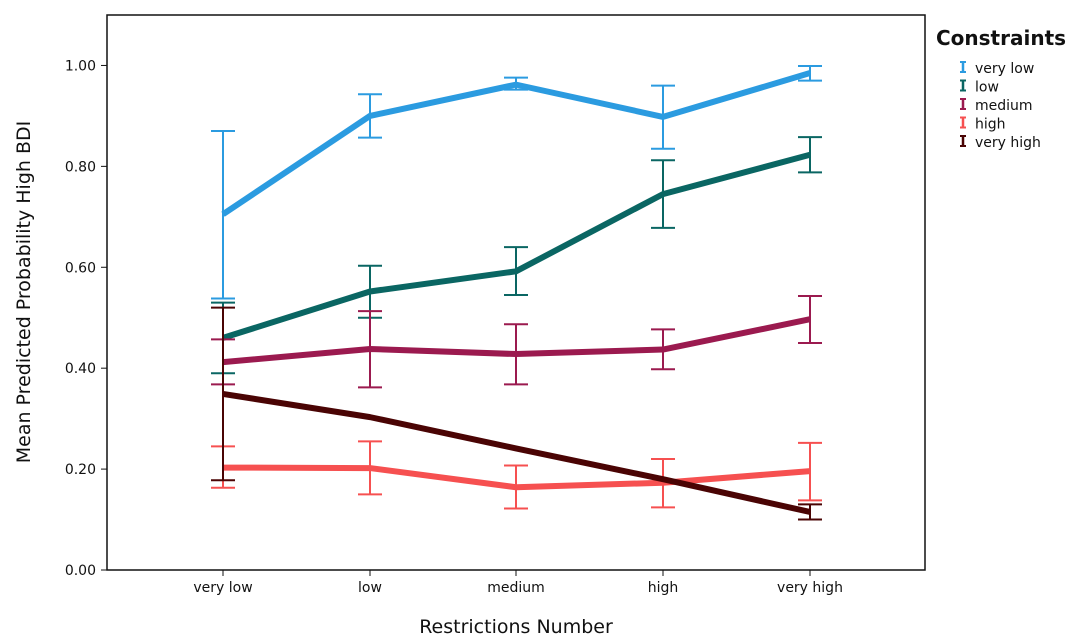 Image resolution: width=1077 pixels, height=634 pixels. Describe the element at coordinates (990, 125) in the screenshot. I see `legend-label: high` at that location.